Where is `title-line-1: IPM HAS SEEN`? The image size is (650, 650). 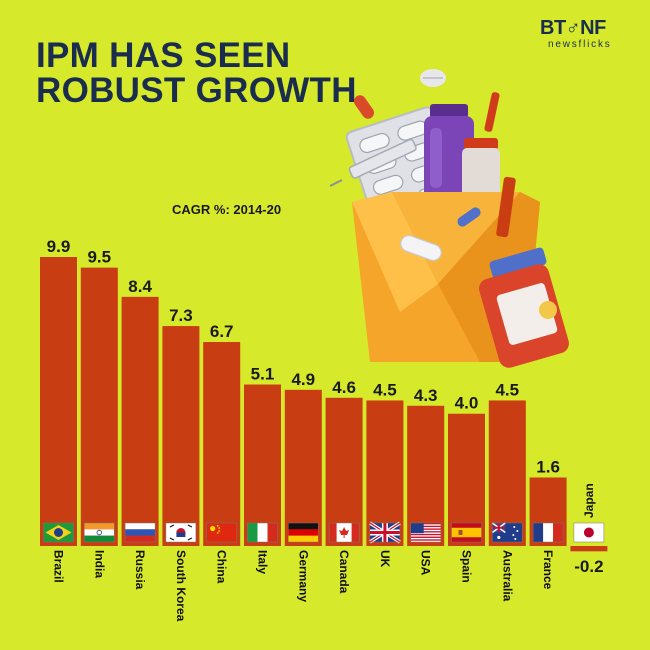
title-line-1: IPM HAS SEEN is located at coordinates (163, 55).